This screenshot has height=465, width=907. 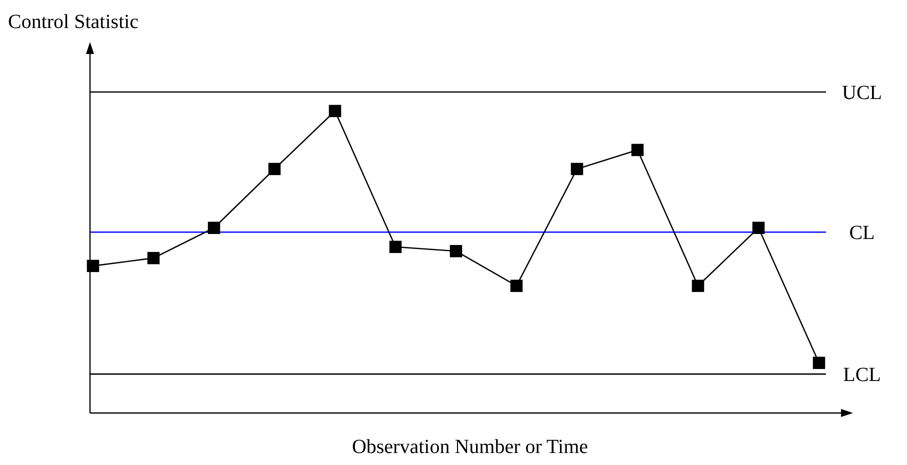 What do you see at coordinates (73, 22) in the screenshot?
I see `y-axis-title: Control Statistic` at bounding box center [73, 22].